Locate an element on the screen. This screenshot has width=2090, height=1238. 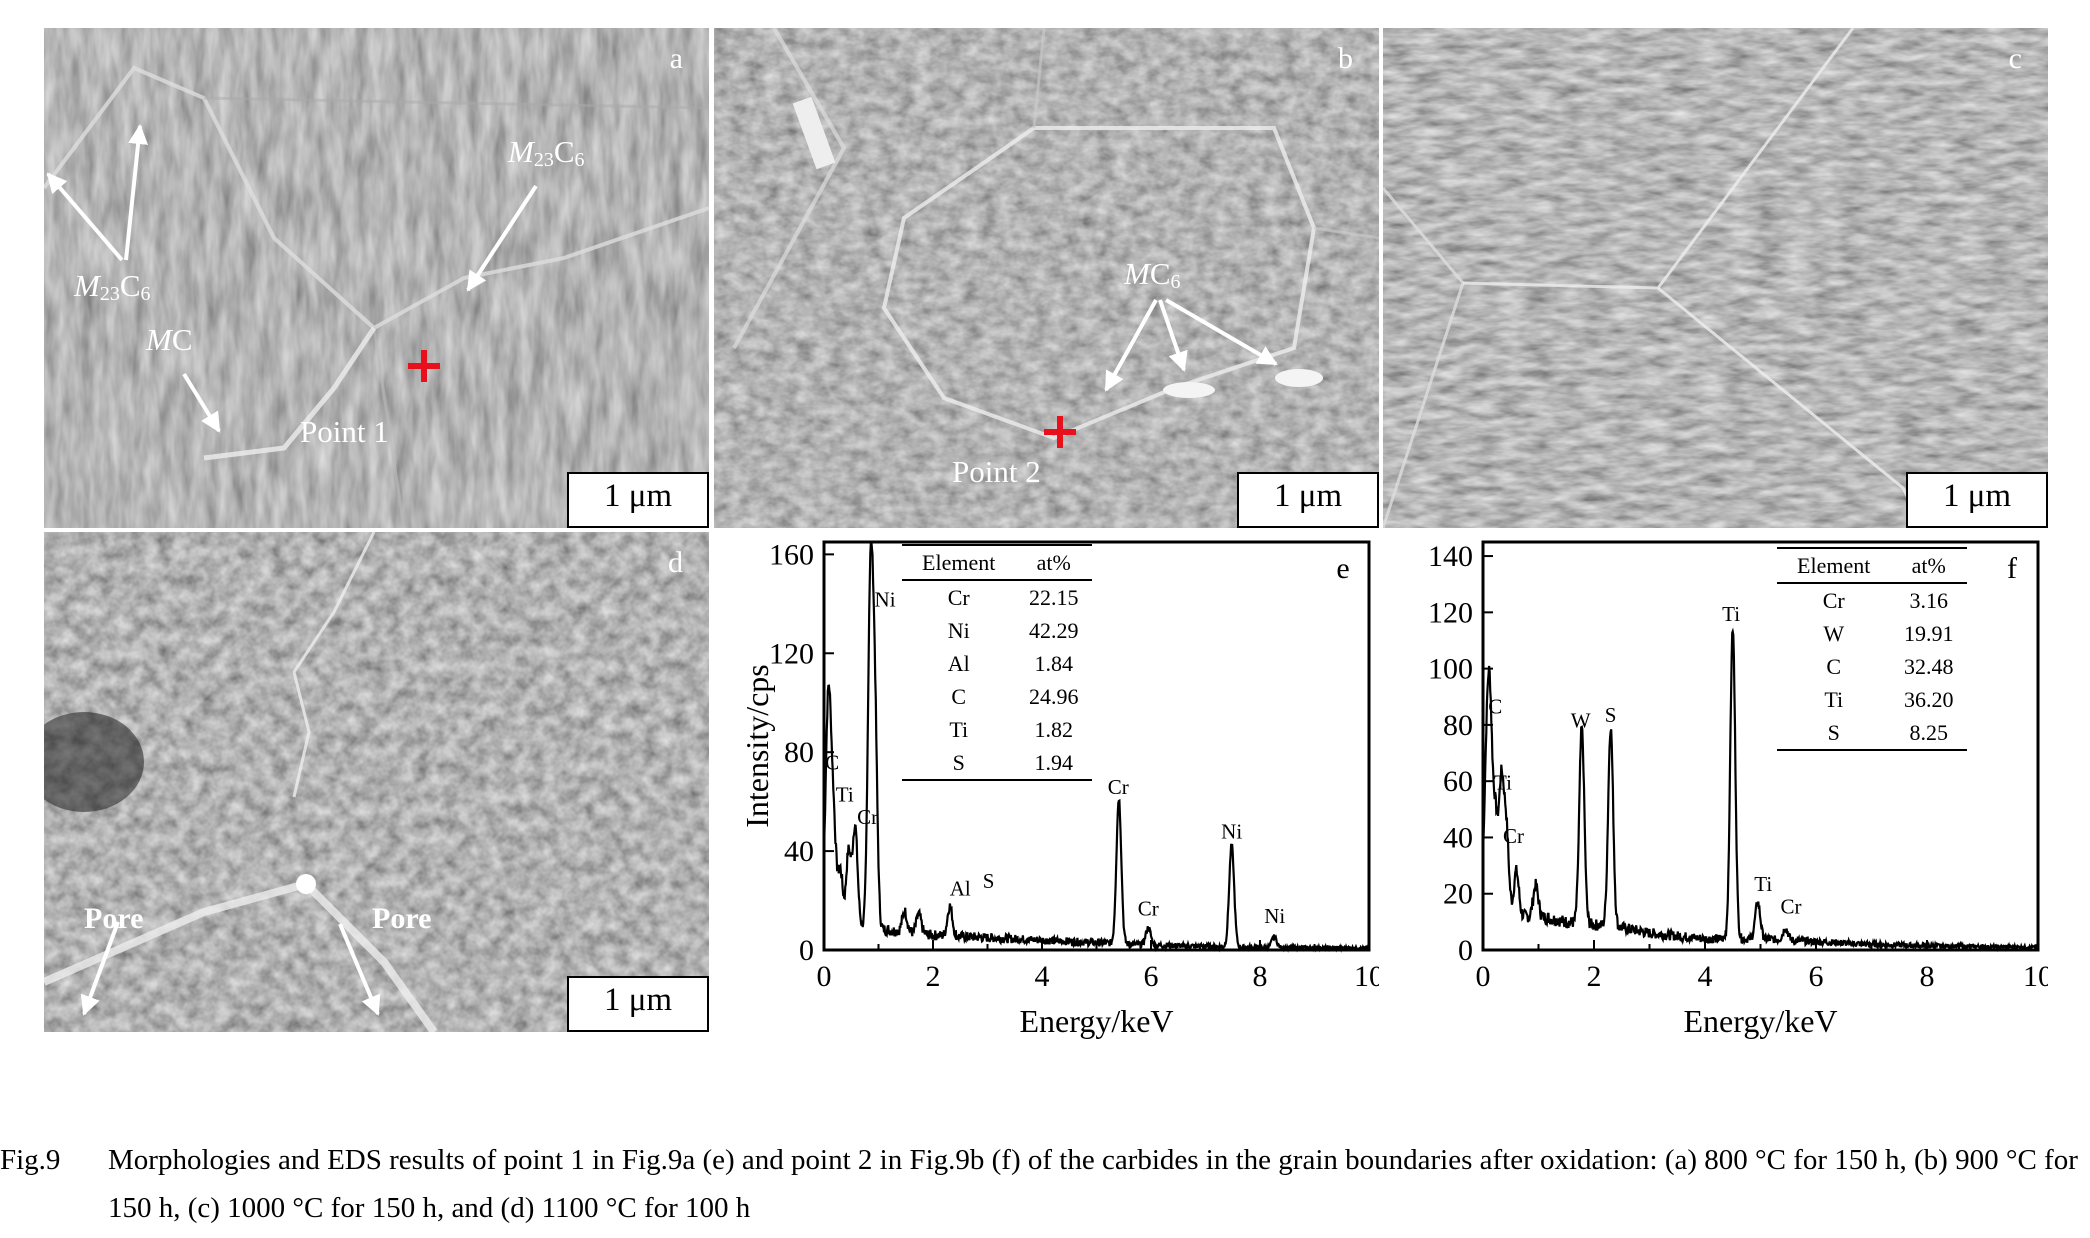
micrograph-panel-c: c 1 μm is located at coordinates (1715, 278).